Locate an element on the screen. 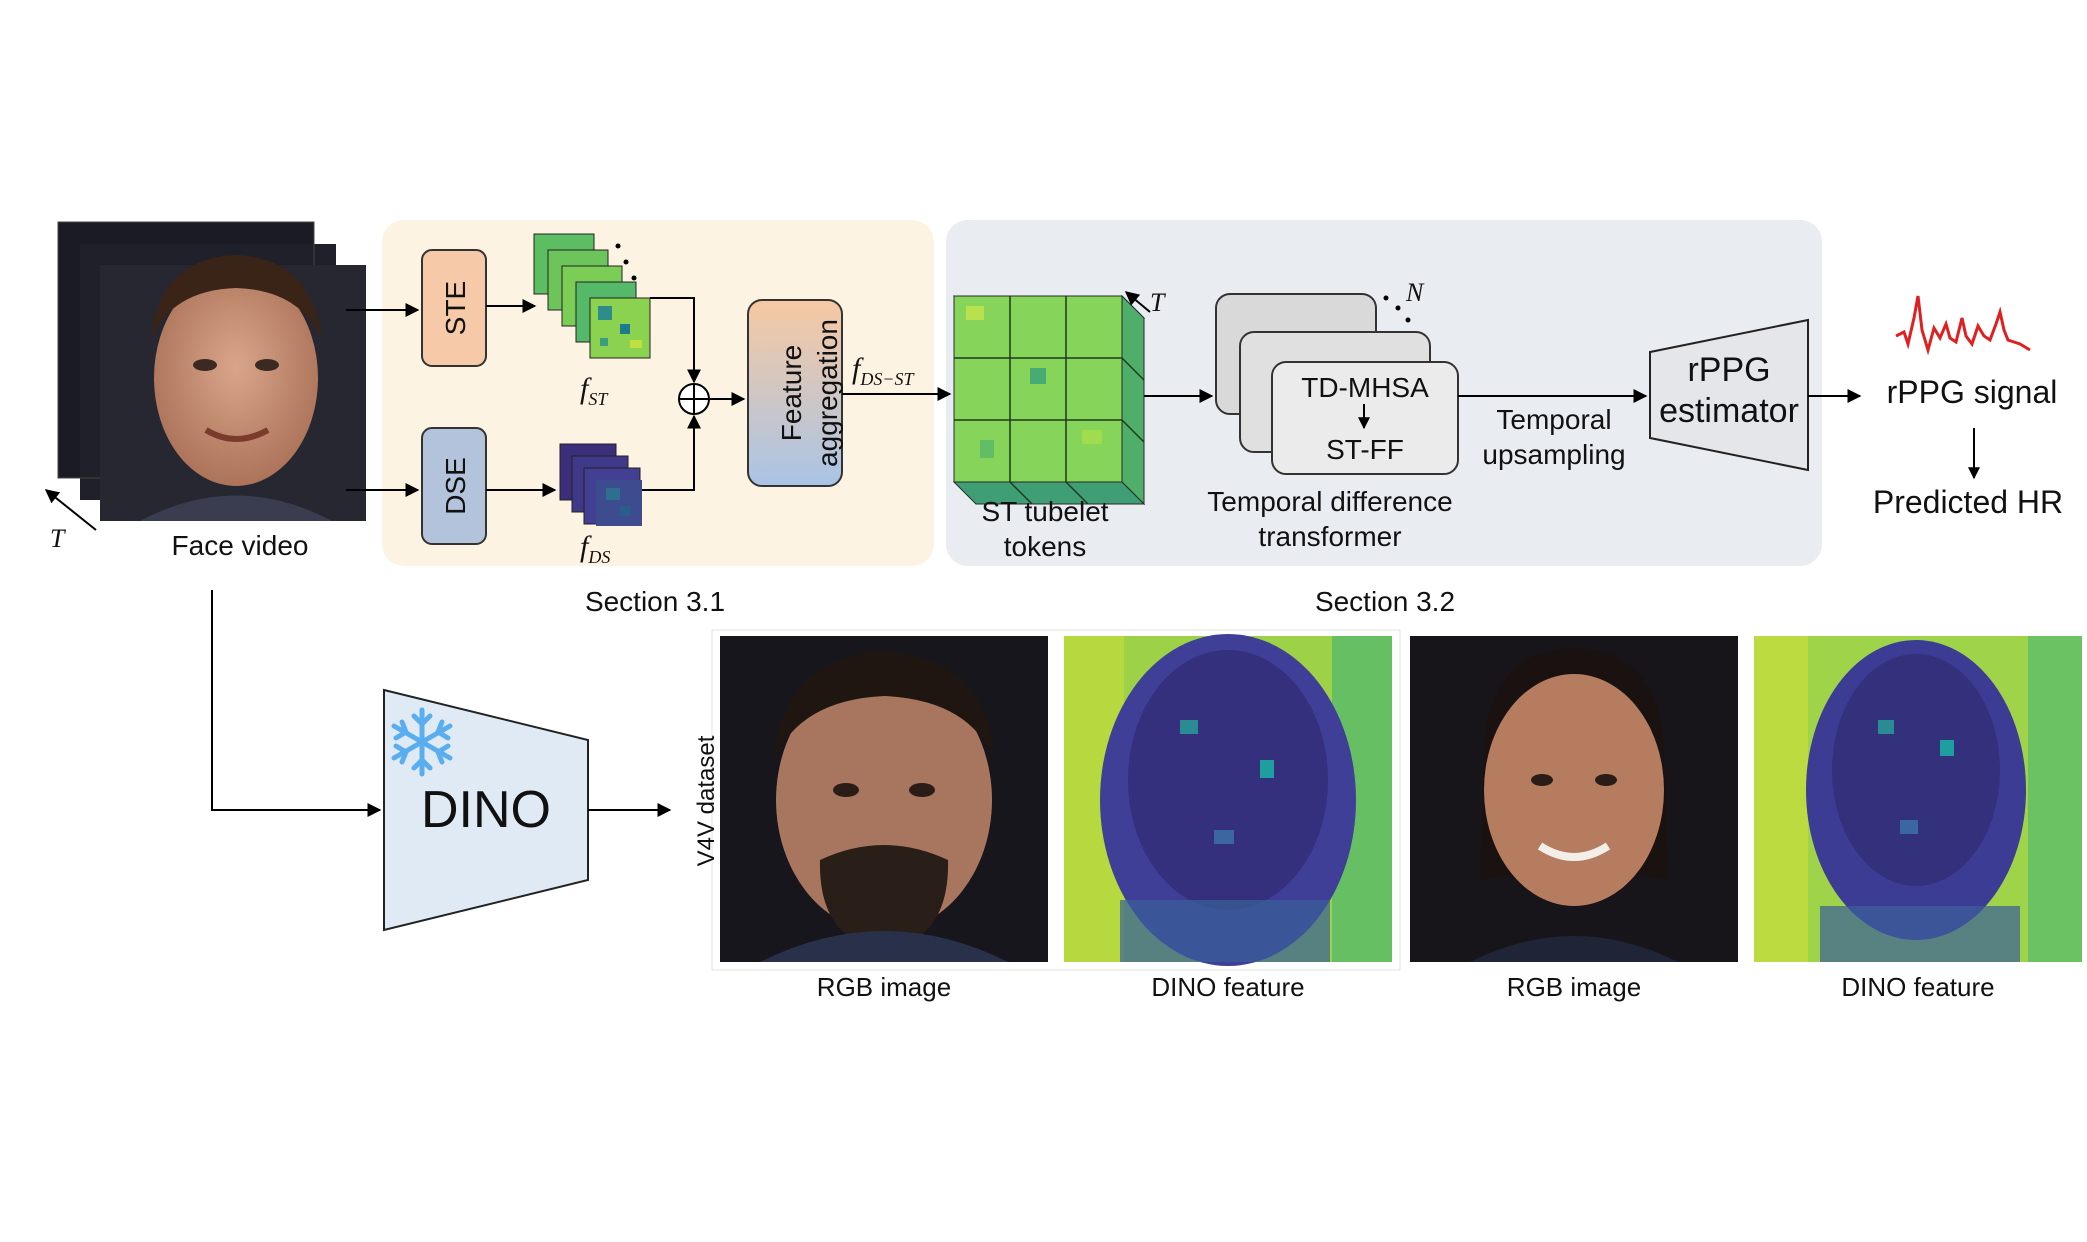 The height and width of the screenshot is (1242, 2087). face-video-stack is located at coordinates (205, 376).